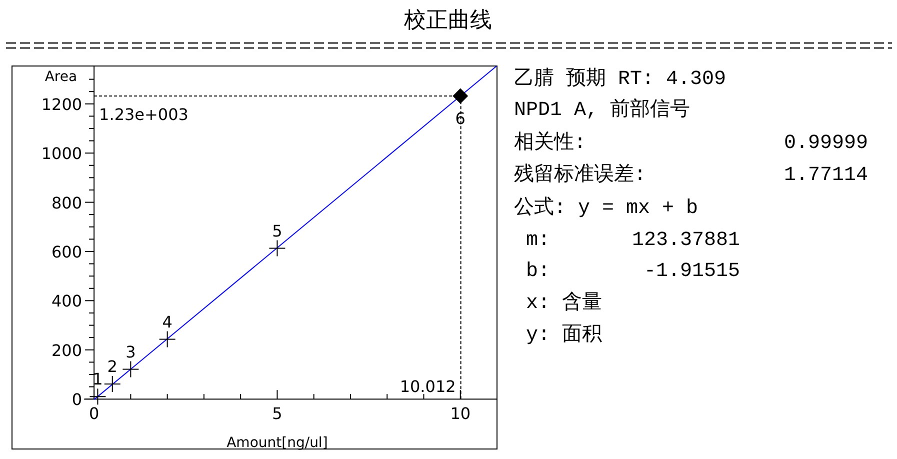 This screenshot has width=897, height=459. Describe the element at coordinates (77, 400) in the screenshot. I see `y-tick-label: 0` at that location.